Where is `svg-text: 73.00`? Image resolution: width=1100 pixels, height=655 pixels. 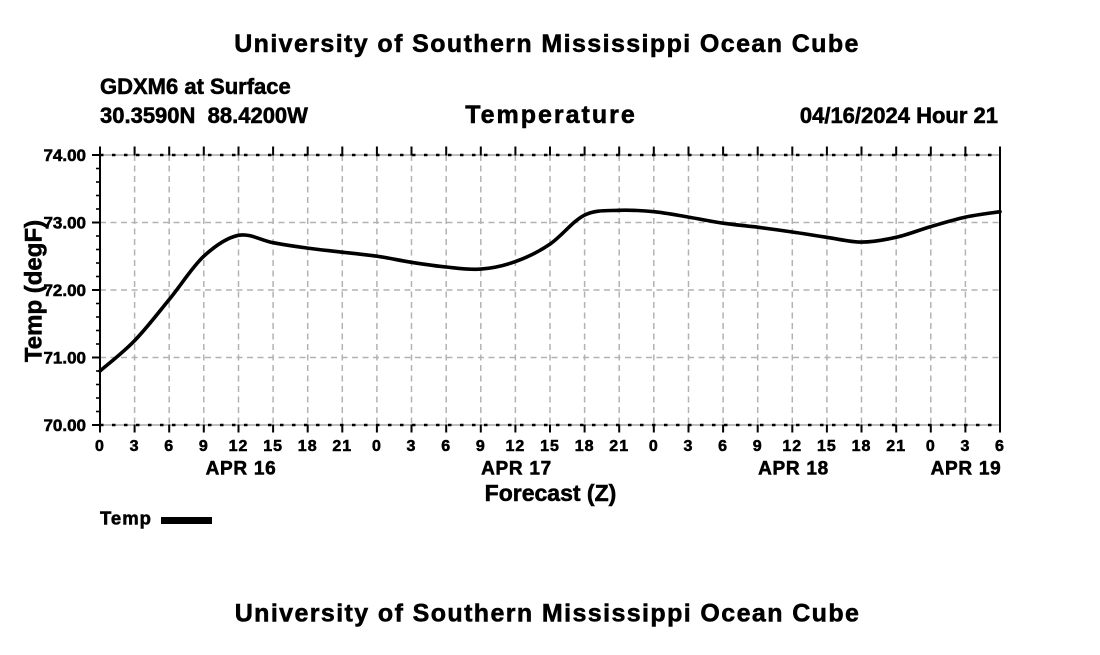 svg-text: 73.00 is located at coordinates (64, 223).